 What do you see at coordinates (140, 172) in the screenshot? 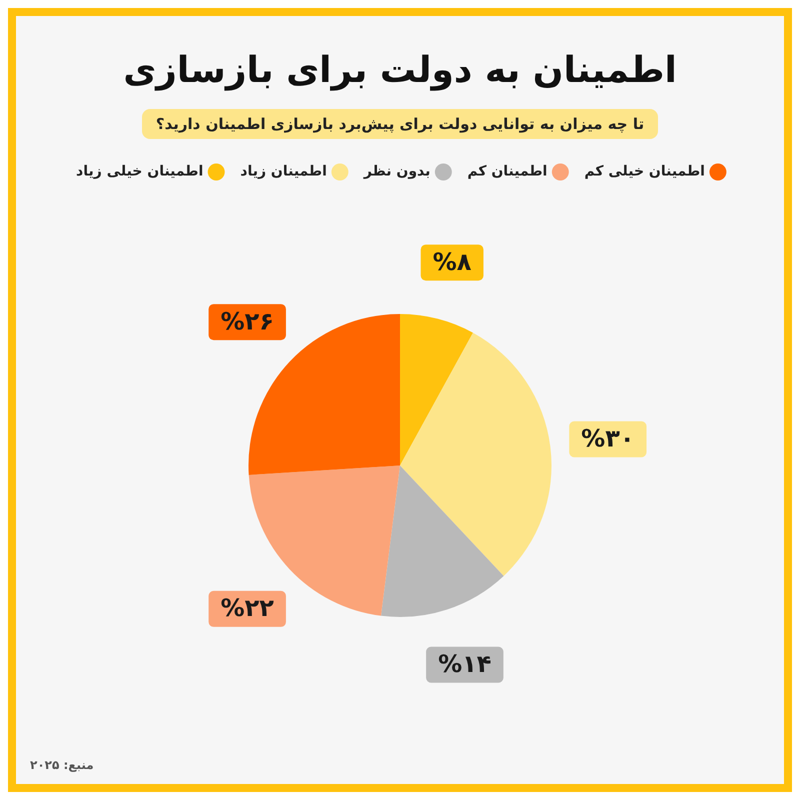
I see `legend-label: اطمینان خیلی زیاد` at bounding box center [140, 172].